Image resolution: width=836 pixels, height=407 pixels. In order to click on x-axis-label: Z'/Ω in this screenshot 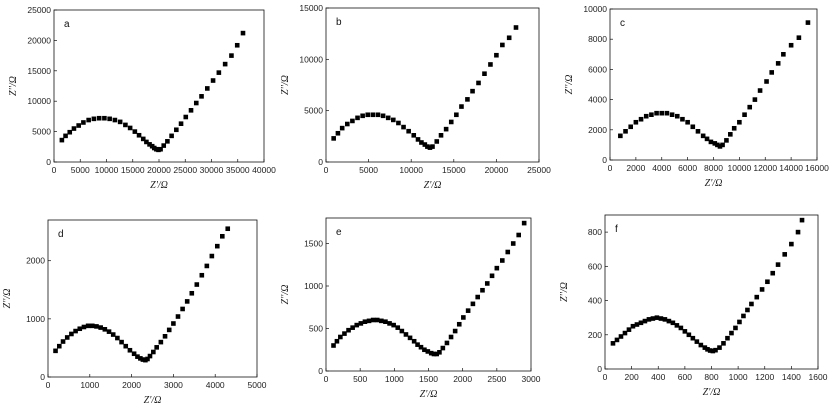, I will do `click(433, 185)`.